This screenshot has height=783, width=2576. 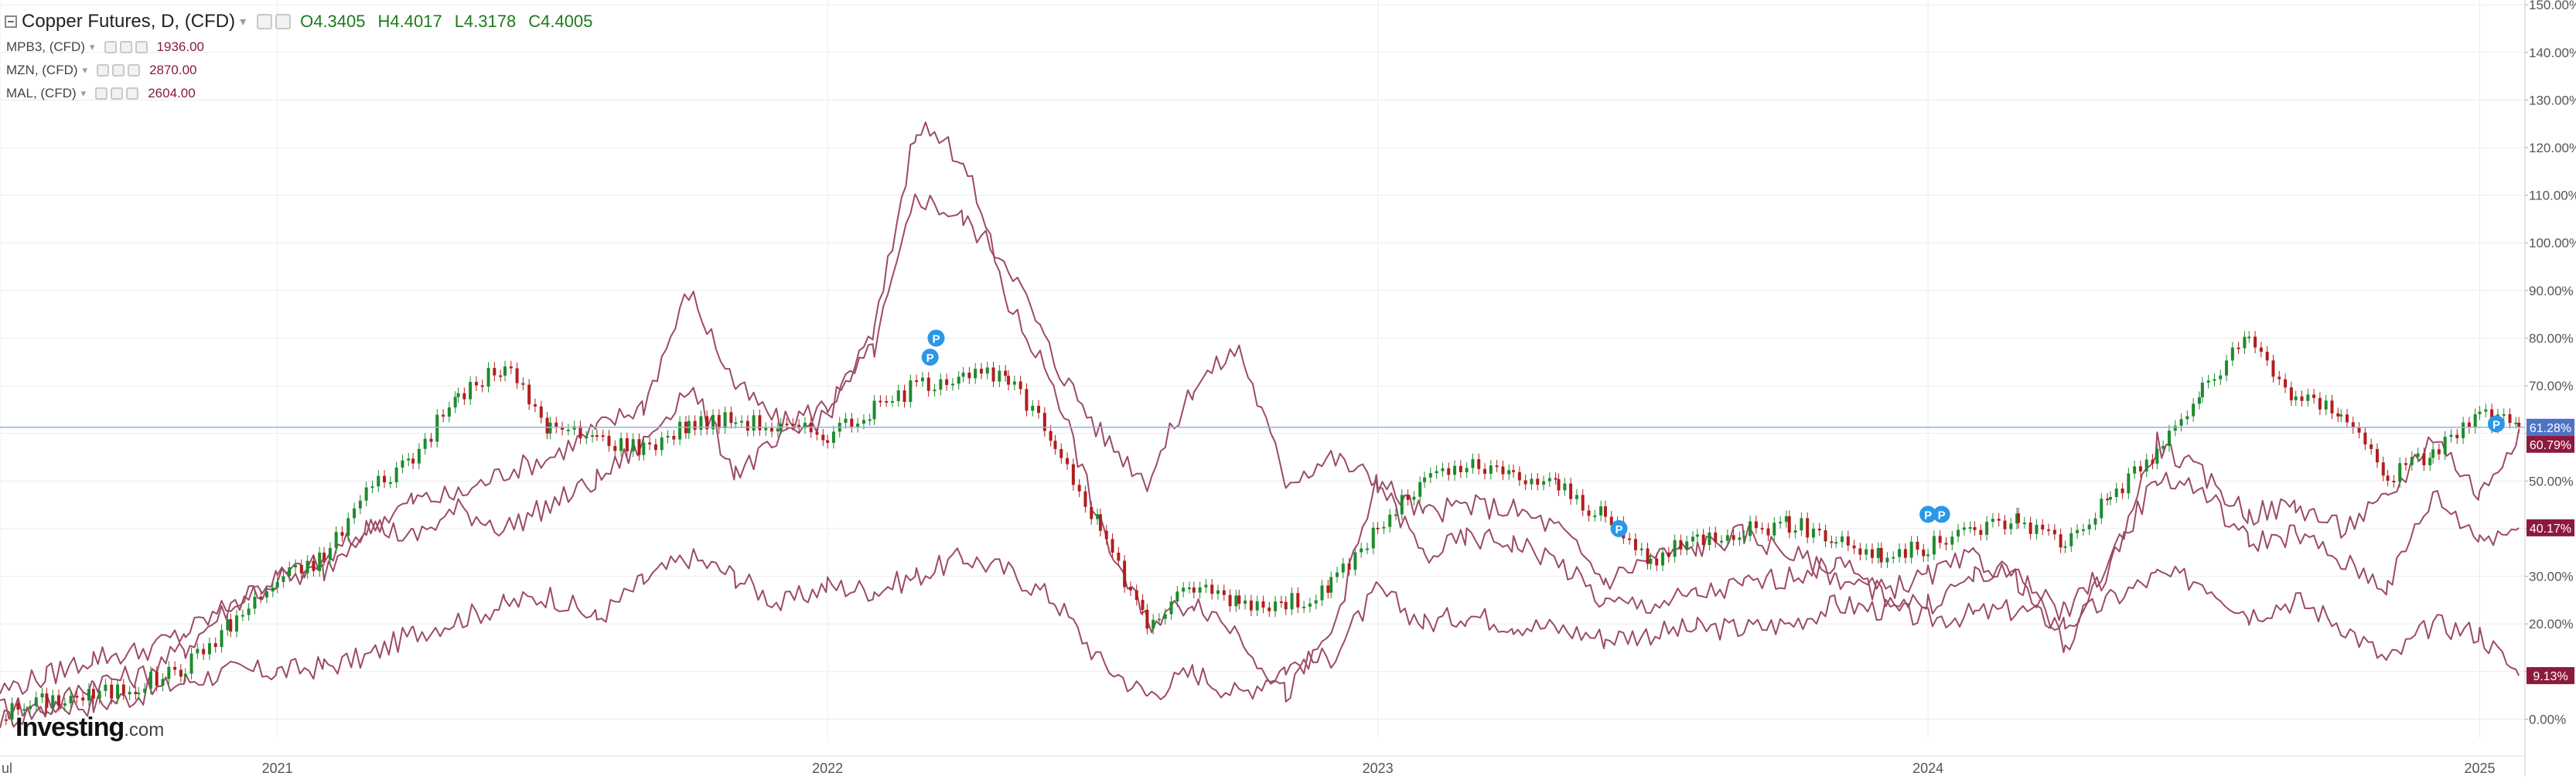 I want to click on legend-overlay-name: MAL, (CFD), so click(x=42, y=93).